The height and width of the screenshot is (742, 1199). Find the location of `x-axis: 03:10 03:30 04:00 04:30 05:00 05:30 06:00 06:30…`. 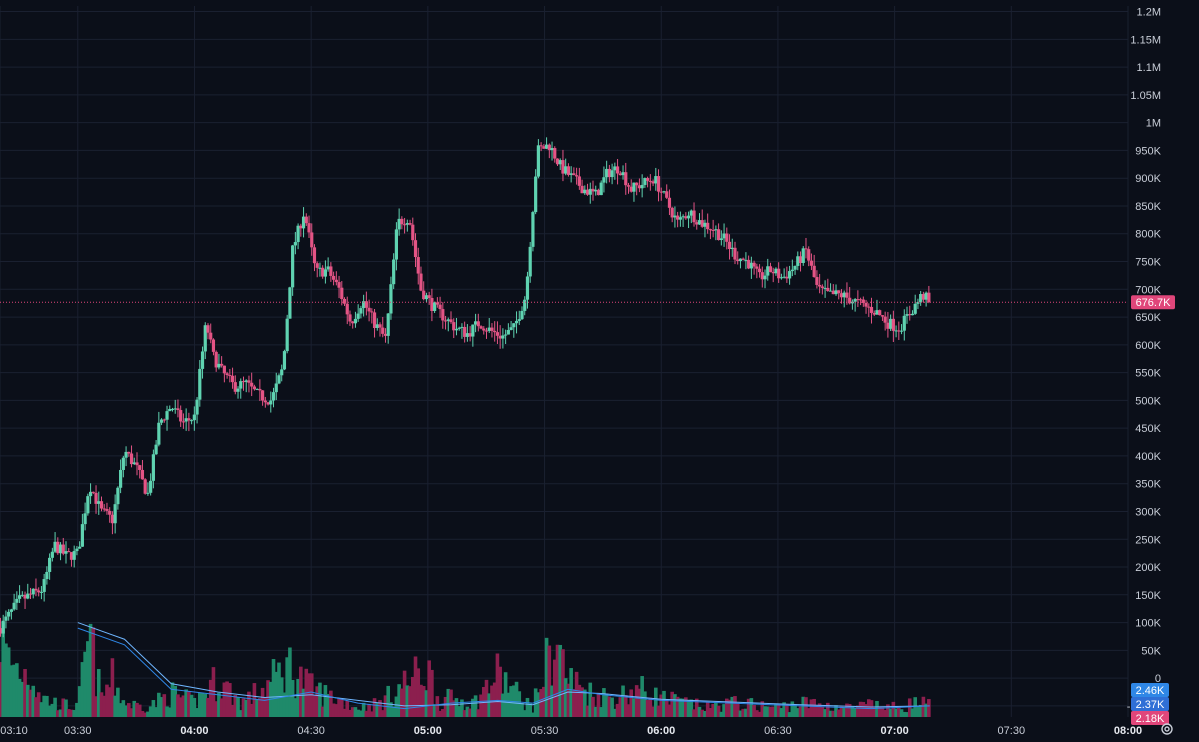

x-axis: 03:10 03:30 04:00 04:30 05:00 05:30 06:00 06:30… is located at coordinates (571, 731).